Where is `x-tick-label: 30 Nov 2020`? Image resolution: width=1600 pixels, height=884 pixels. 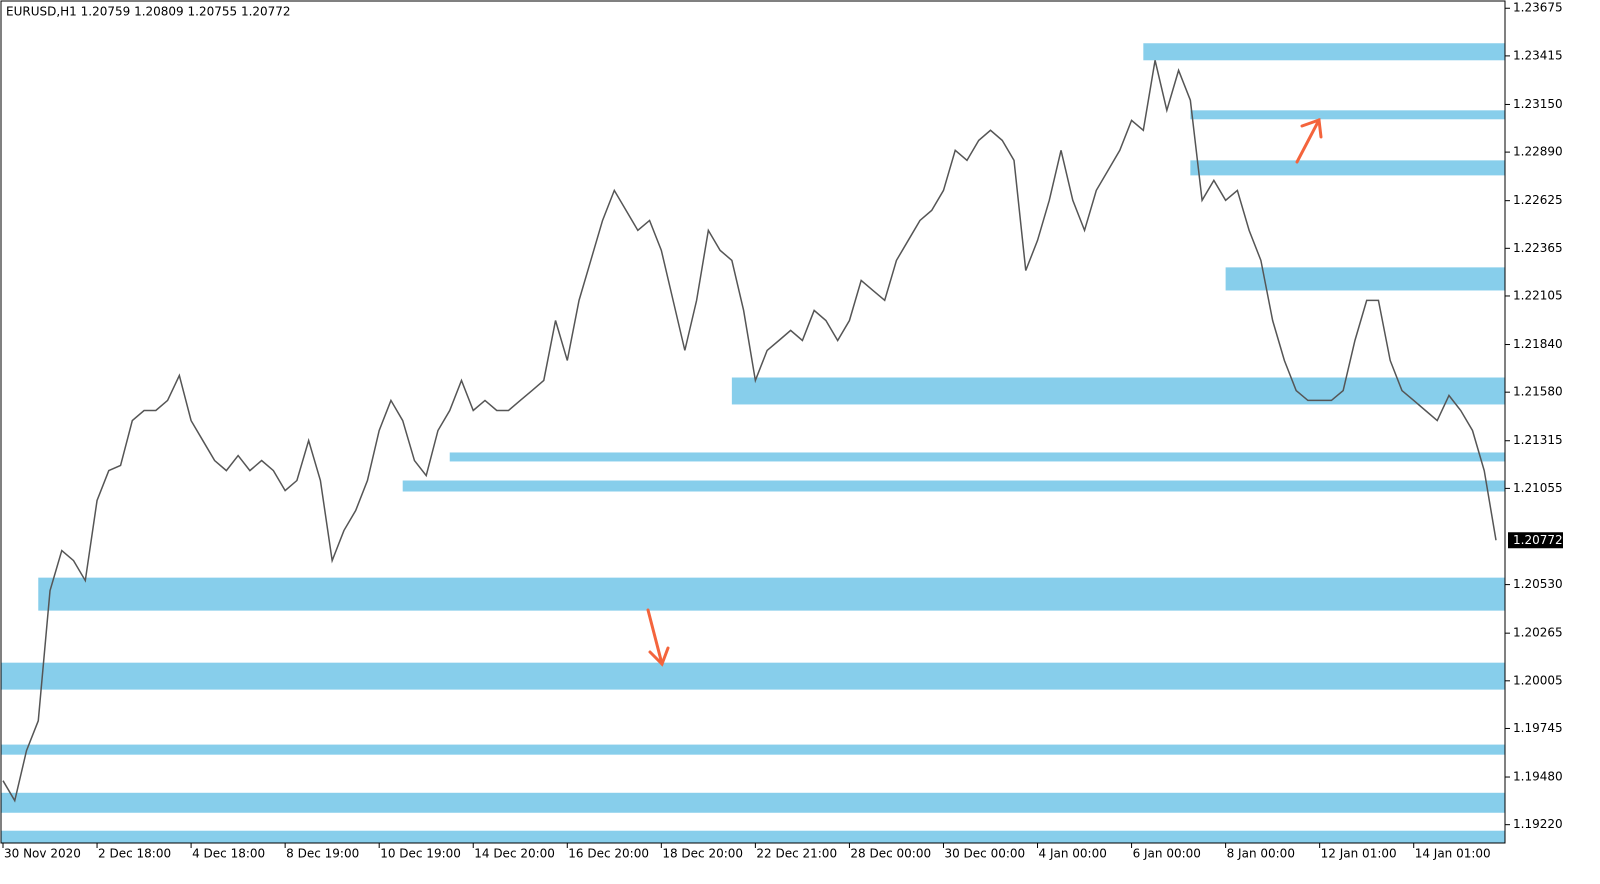
x-tick-label: 30 Nov 2020 is located at coordinates (42, 854).